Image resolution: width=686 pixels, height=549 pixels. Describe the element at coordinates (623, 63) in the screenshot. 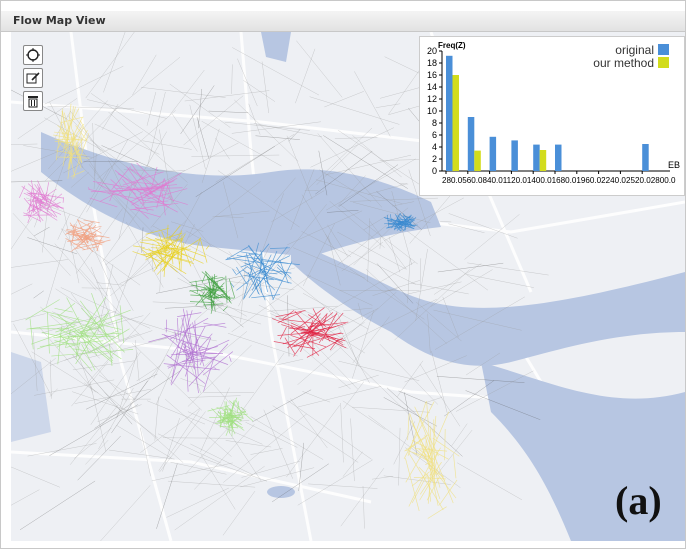

I see `legend-label: our method` at that location.